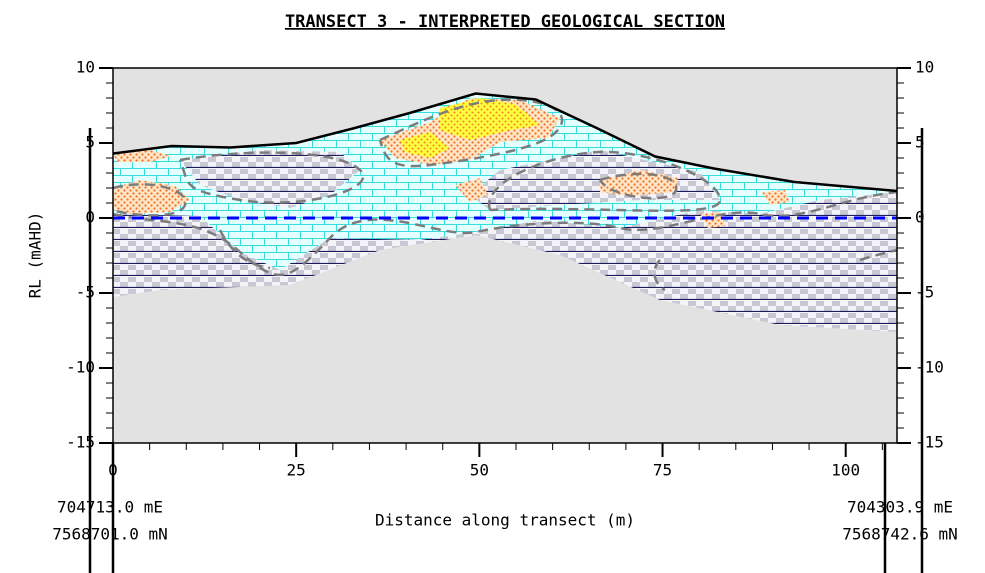 Image resolution: width=985 pixels, height=573 pixels. Describe the element at coordinates (929, 442) in the screenshot. I see `y-tick-label-right: -15` at that location.